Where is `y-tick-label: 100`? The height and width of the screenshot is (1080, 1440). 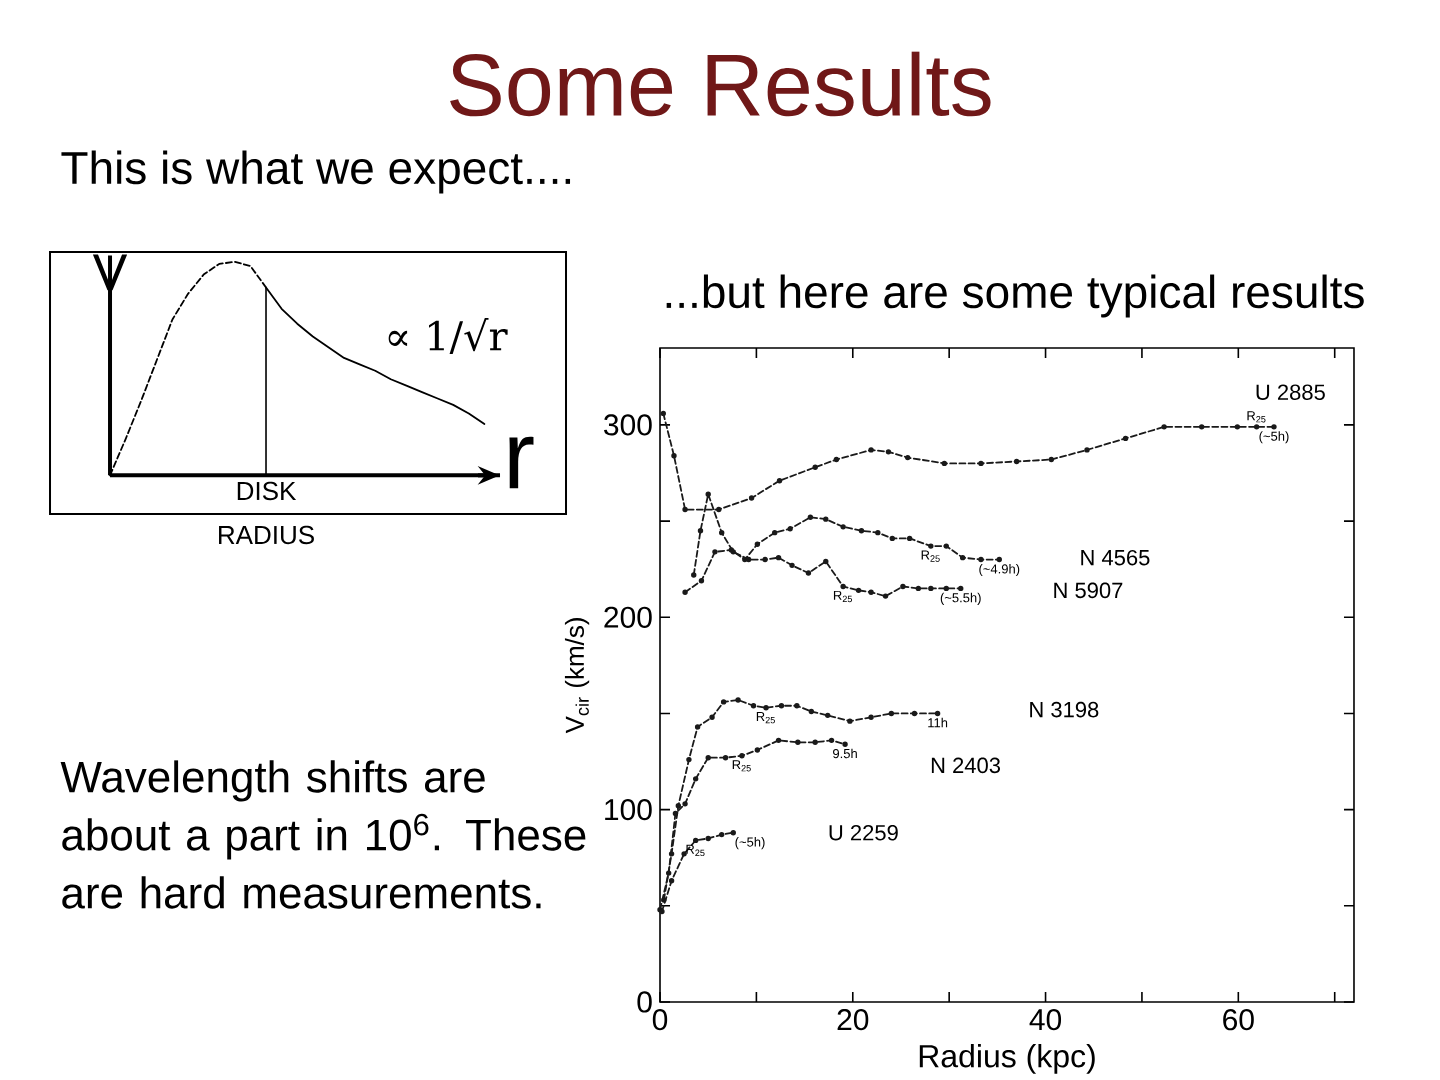 y-tick-label: 100 is located at coordinates (628, 809).